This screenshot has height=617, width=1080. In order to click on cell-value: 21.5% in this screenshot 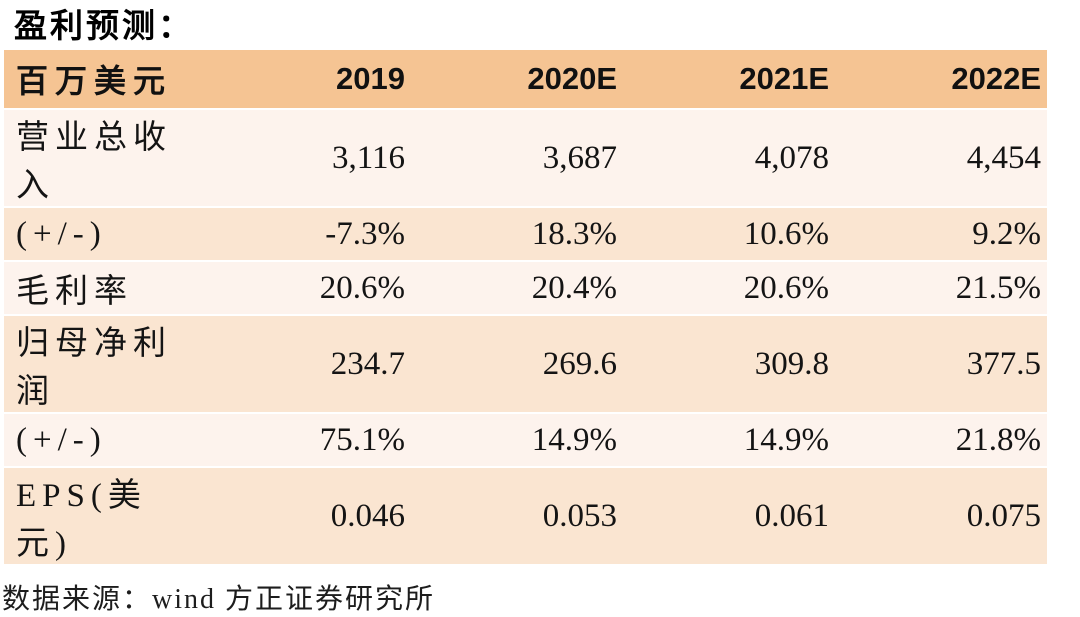, I will do `click(941, 287)`.